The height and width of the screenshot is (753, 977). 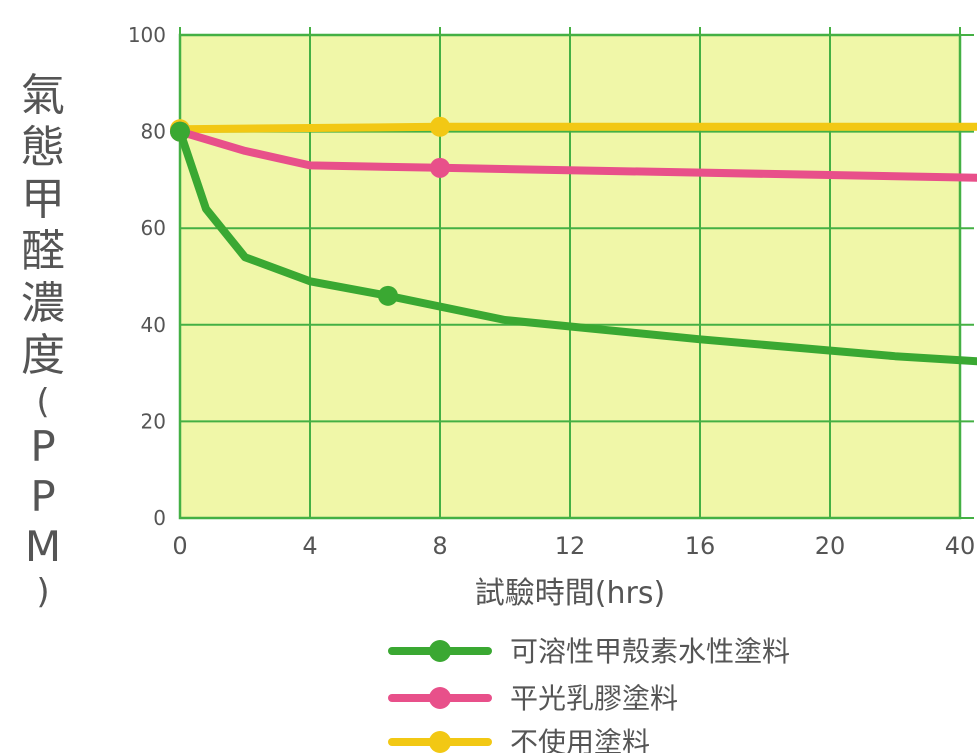 I want to click on y-label-char: (, so click(x=43, y=402).